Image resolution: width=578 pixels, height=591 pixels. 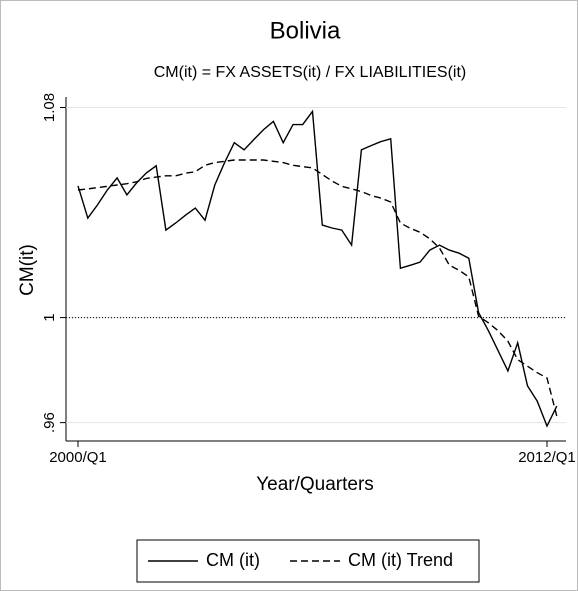 I want to click on y-tick-label: 1, so click(x=49, y=317).